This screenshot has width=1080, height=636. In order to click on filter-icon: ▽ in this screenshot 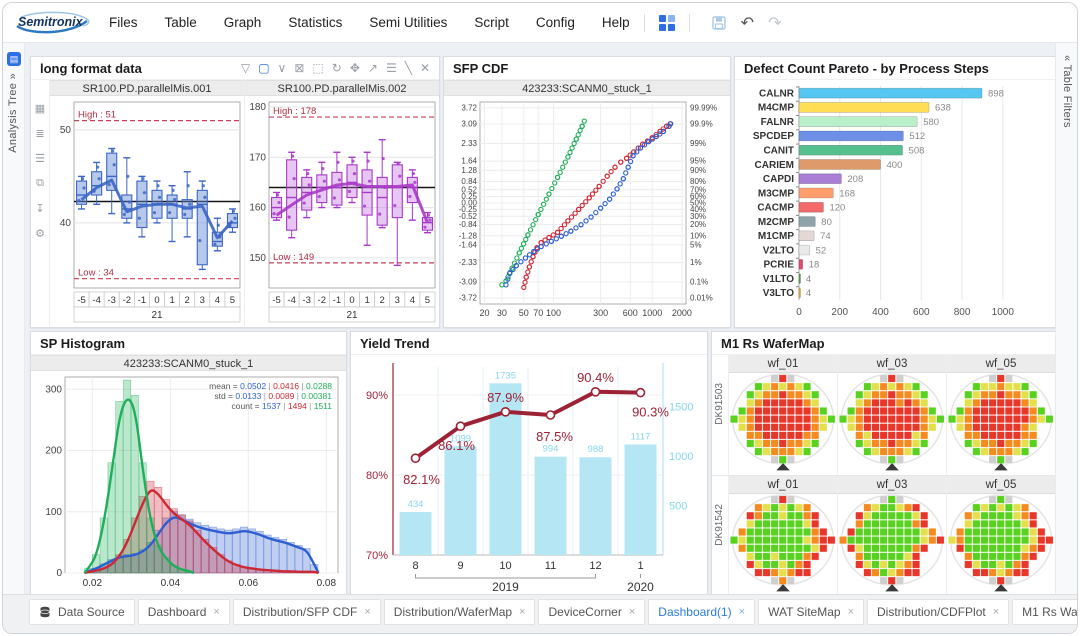, I will do `click(245, 67)`.